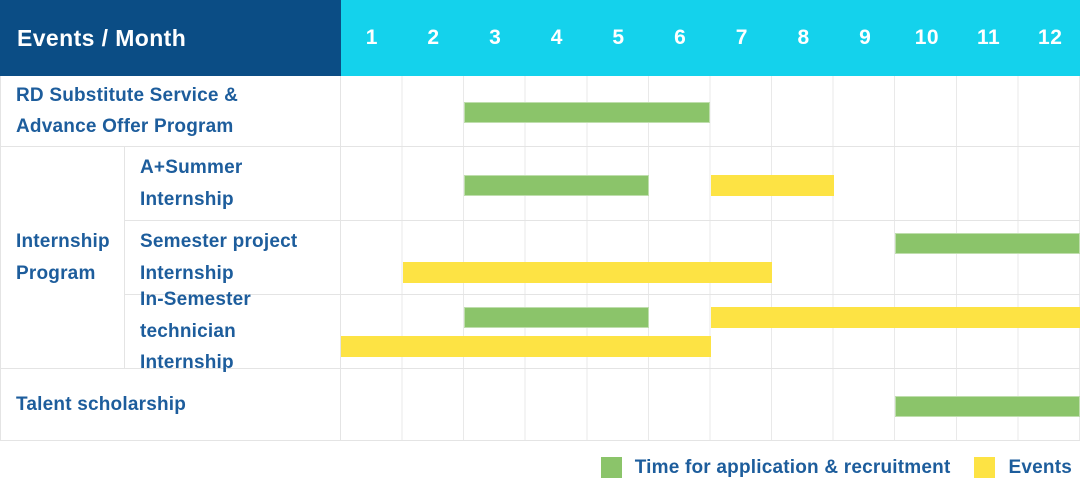  Describe the element at coordinates (233, 258) in the screenshot. I see `row-label-semester-project: Semester project Internship` at that location.